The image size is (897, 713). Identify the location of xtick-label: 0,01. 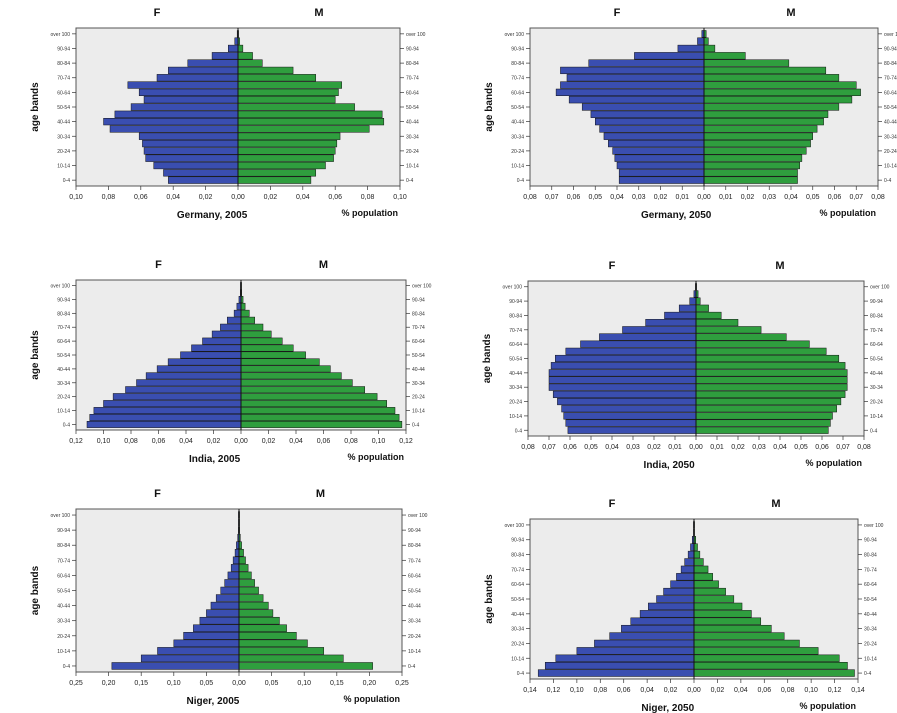
(726, 197).